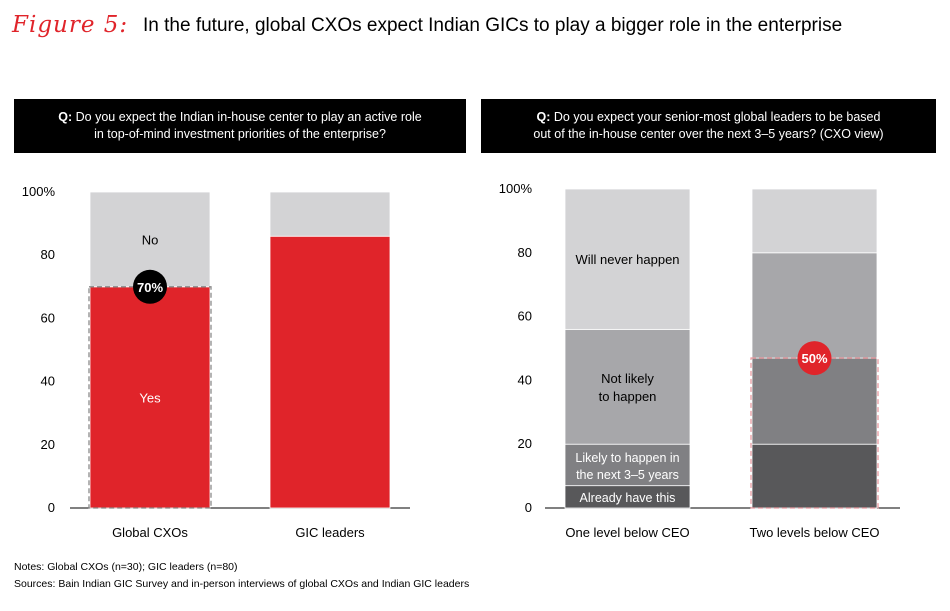 This screenshot has height=611, width=950. What do you see at coordinates (65, 117) in the screenshot?
I see `left-question-prefix: Q:` at bounding box center [65, 117].